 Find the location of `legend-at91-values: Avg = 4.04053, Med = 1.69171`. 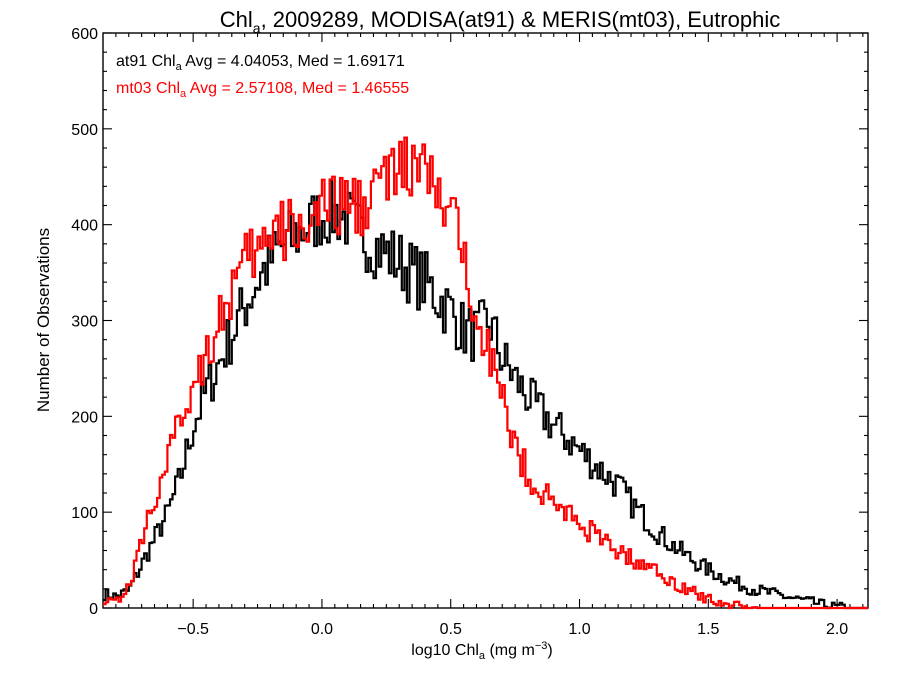

legend-at91-values: Avg = 4.04053, Med = 1.69171 is located at coordinates (293, 61).